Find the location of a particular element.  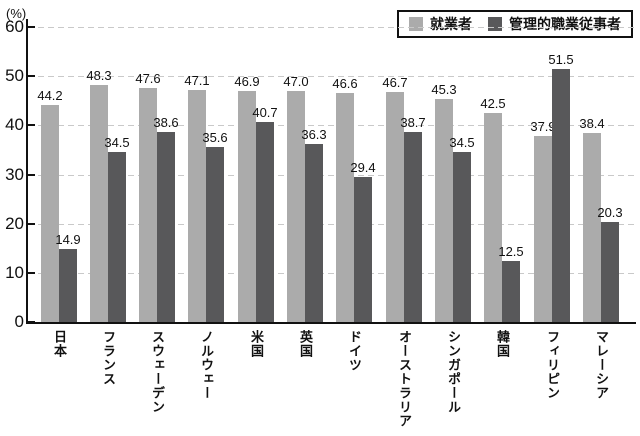

x-axis-label-4: ノルウェー is located at coordinates (206, 365).